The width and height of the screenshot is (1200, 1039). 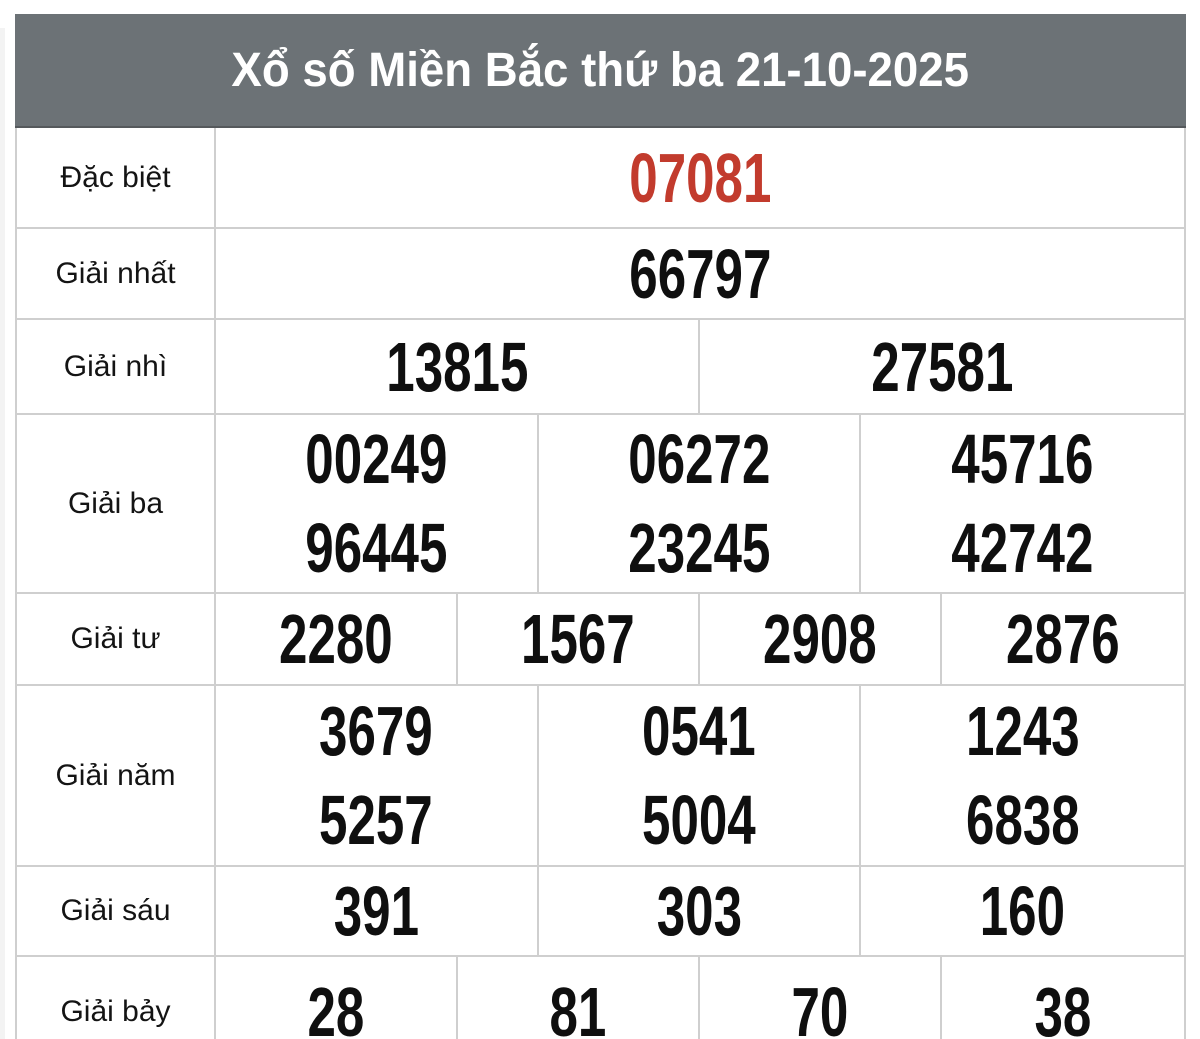 I want to click on prize-number: 96445, so click(x=376, y=547).